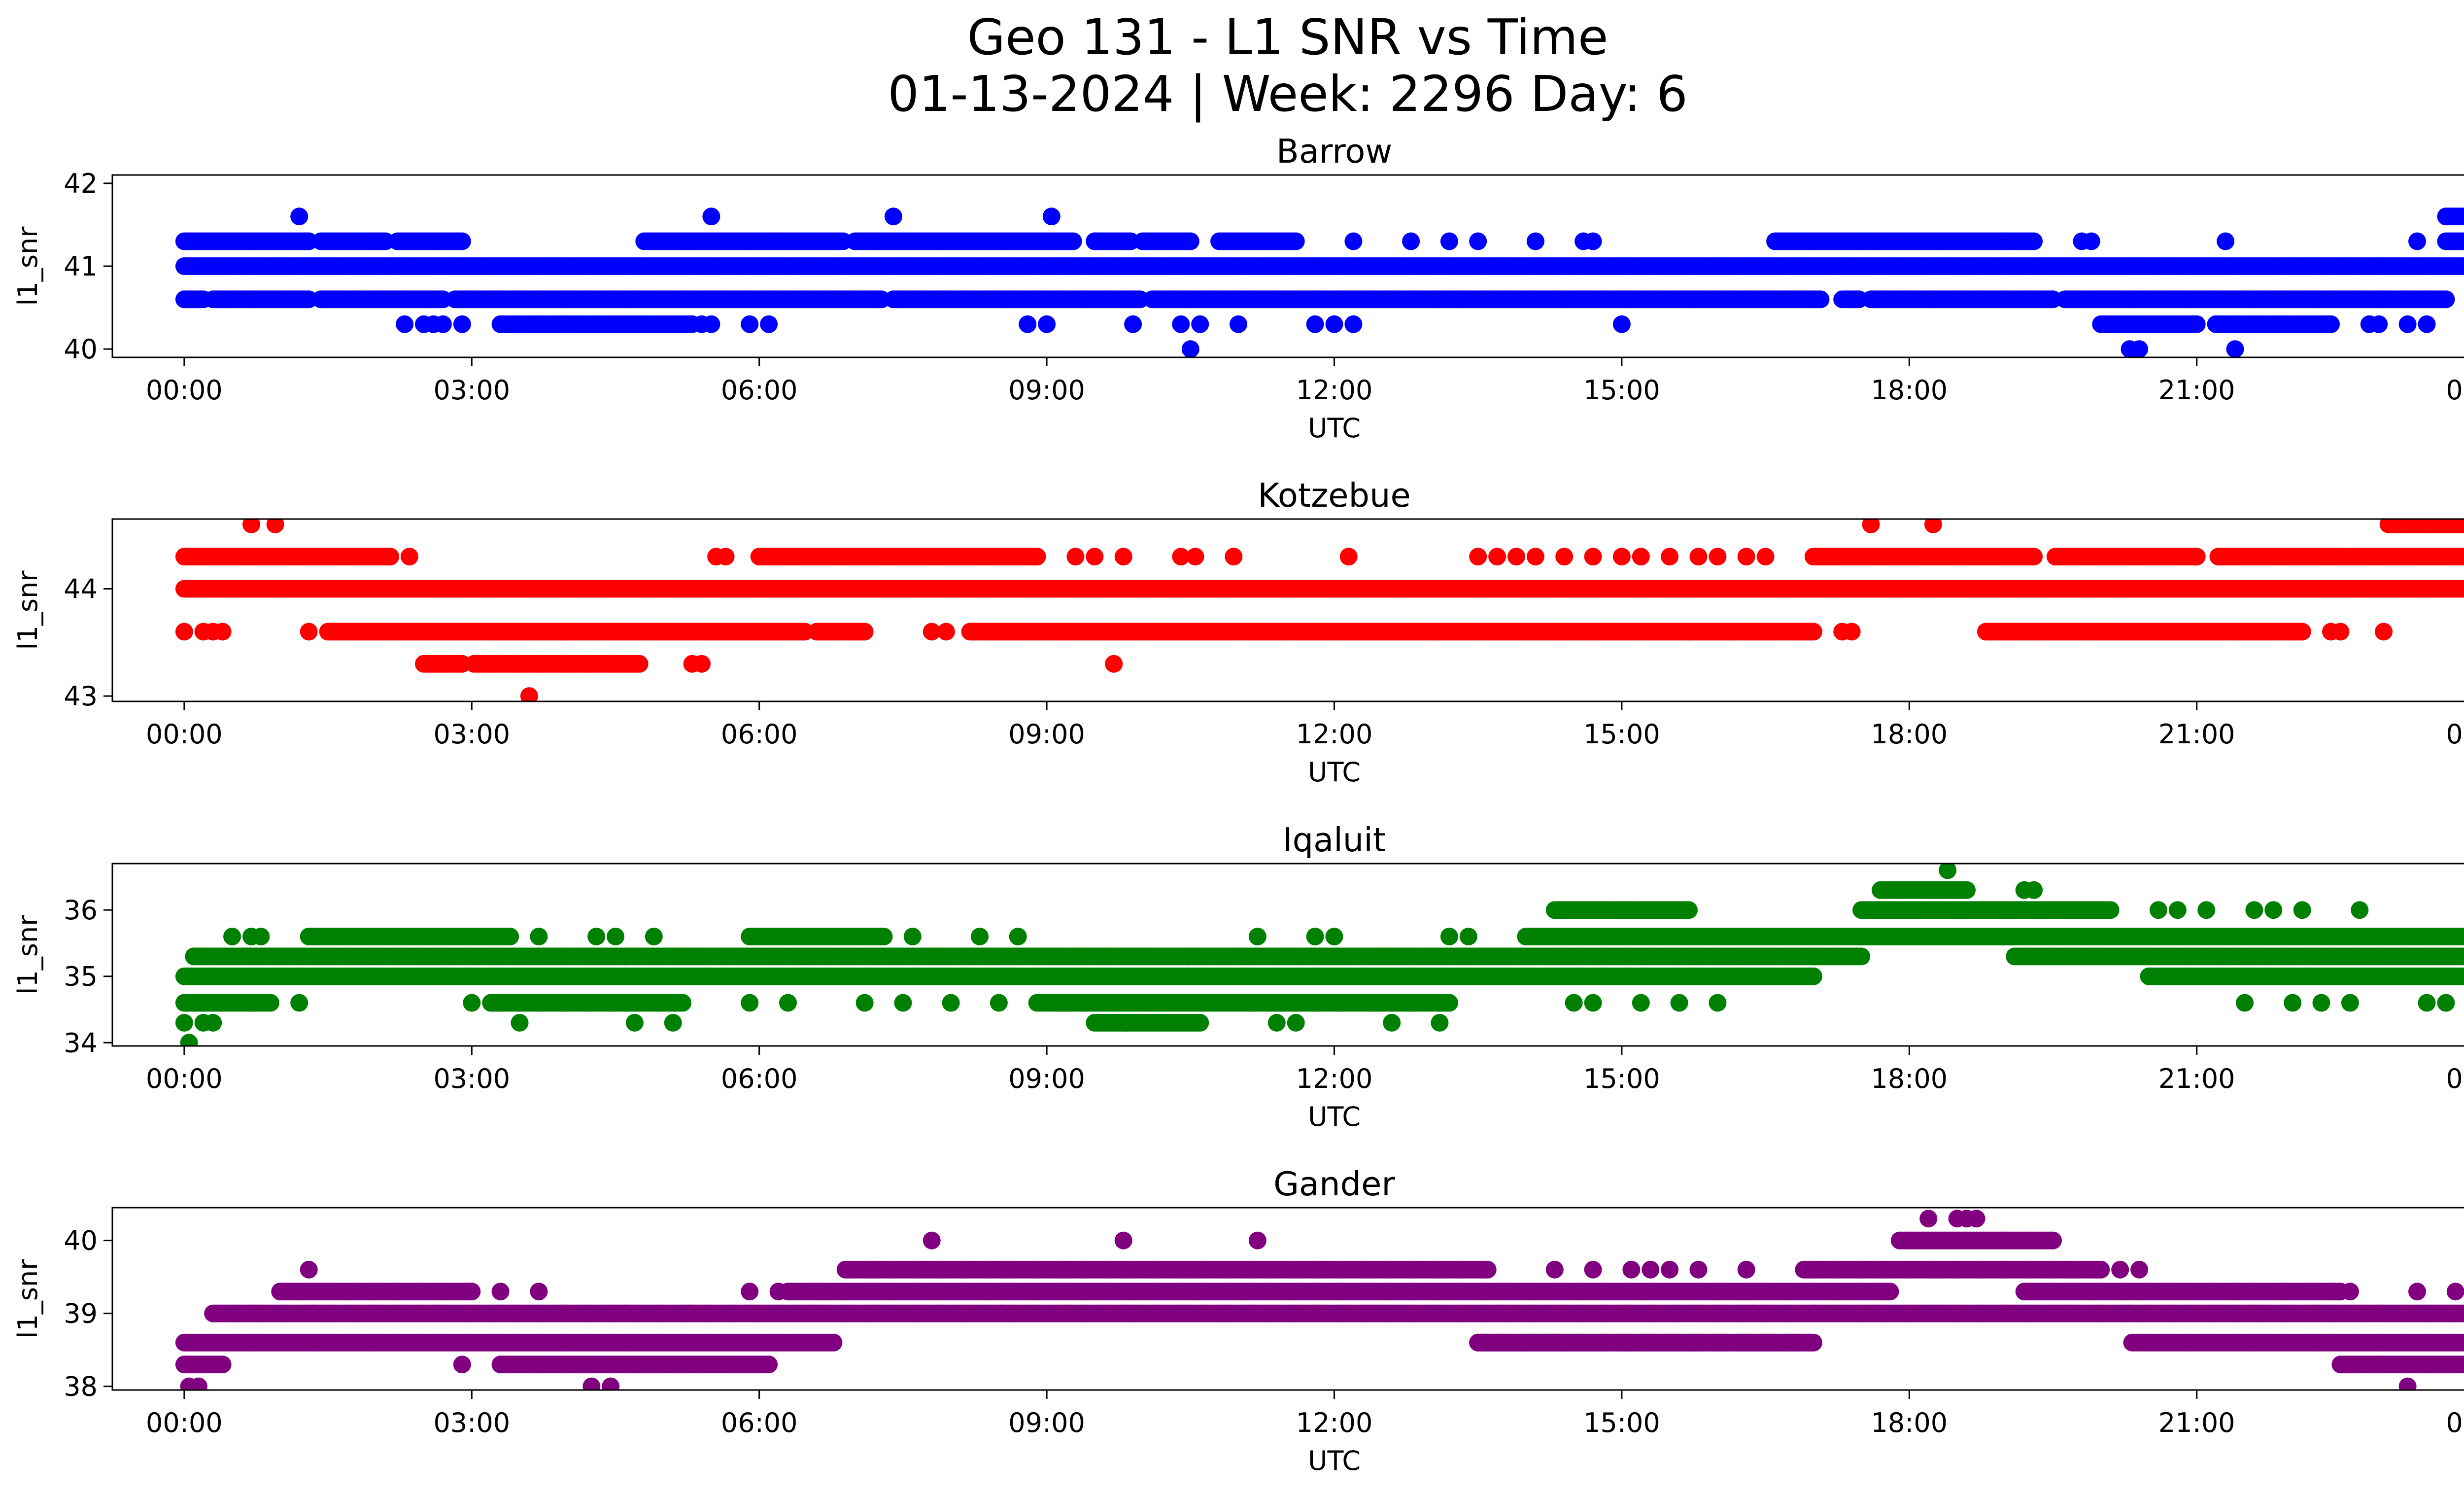 The width and height of the screenshot is (2464, 1495). Describe the element at coordinates (1319, 955) in the screenshot. I see `data-series` at that location.